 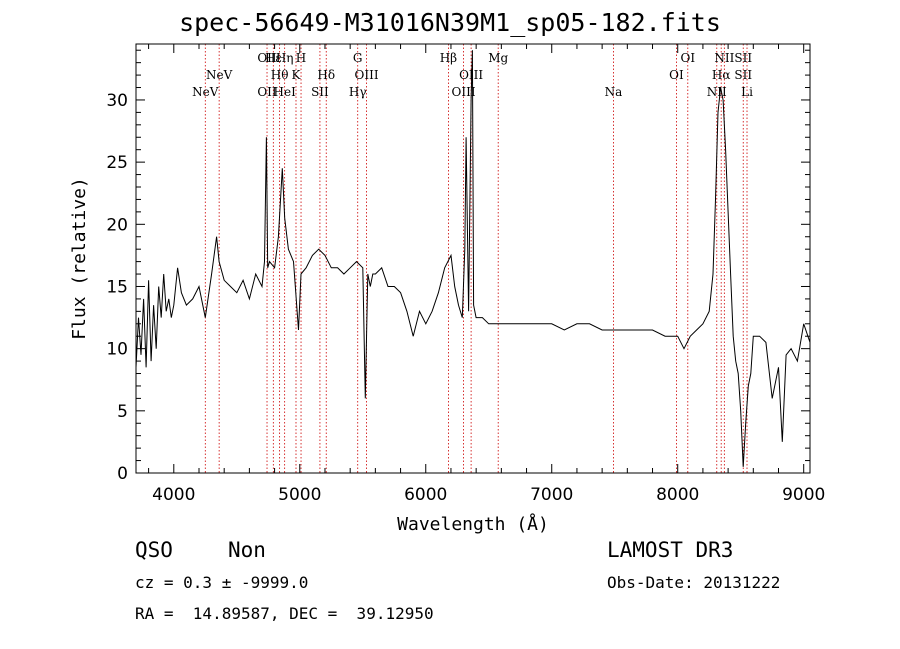 What do you see at coordinates (122, 474) in the screenshot?
I see `y-tick-label: 0` at bounding box center [122, 474].